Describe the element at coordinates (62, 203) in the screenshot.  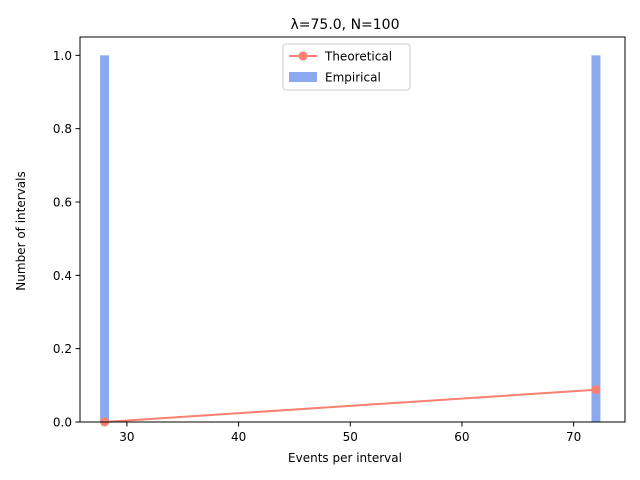
I see `y-tick-label-3: 0.6` at that location.